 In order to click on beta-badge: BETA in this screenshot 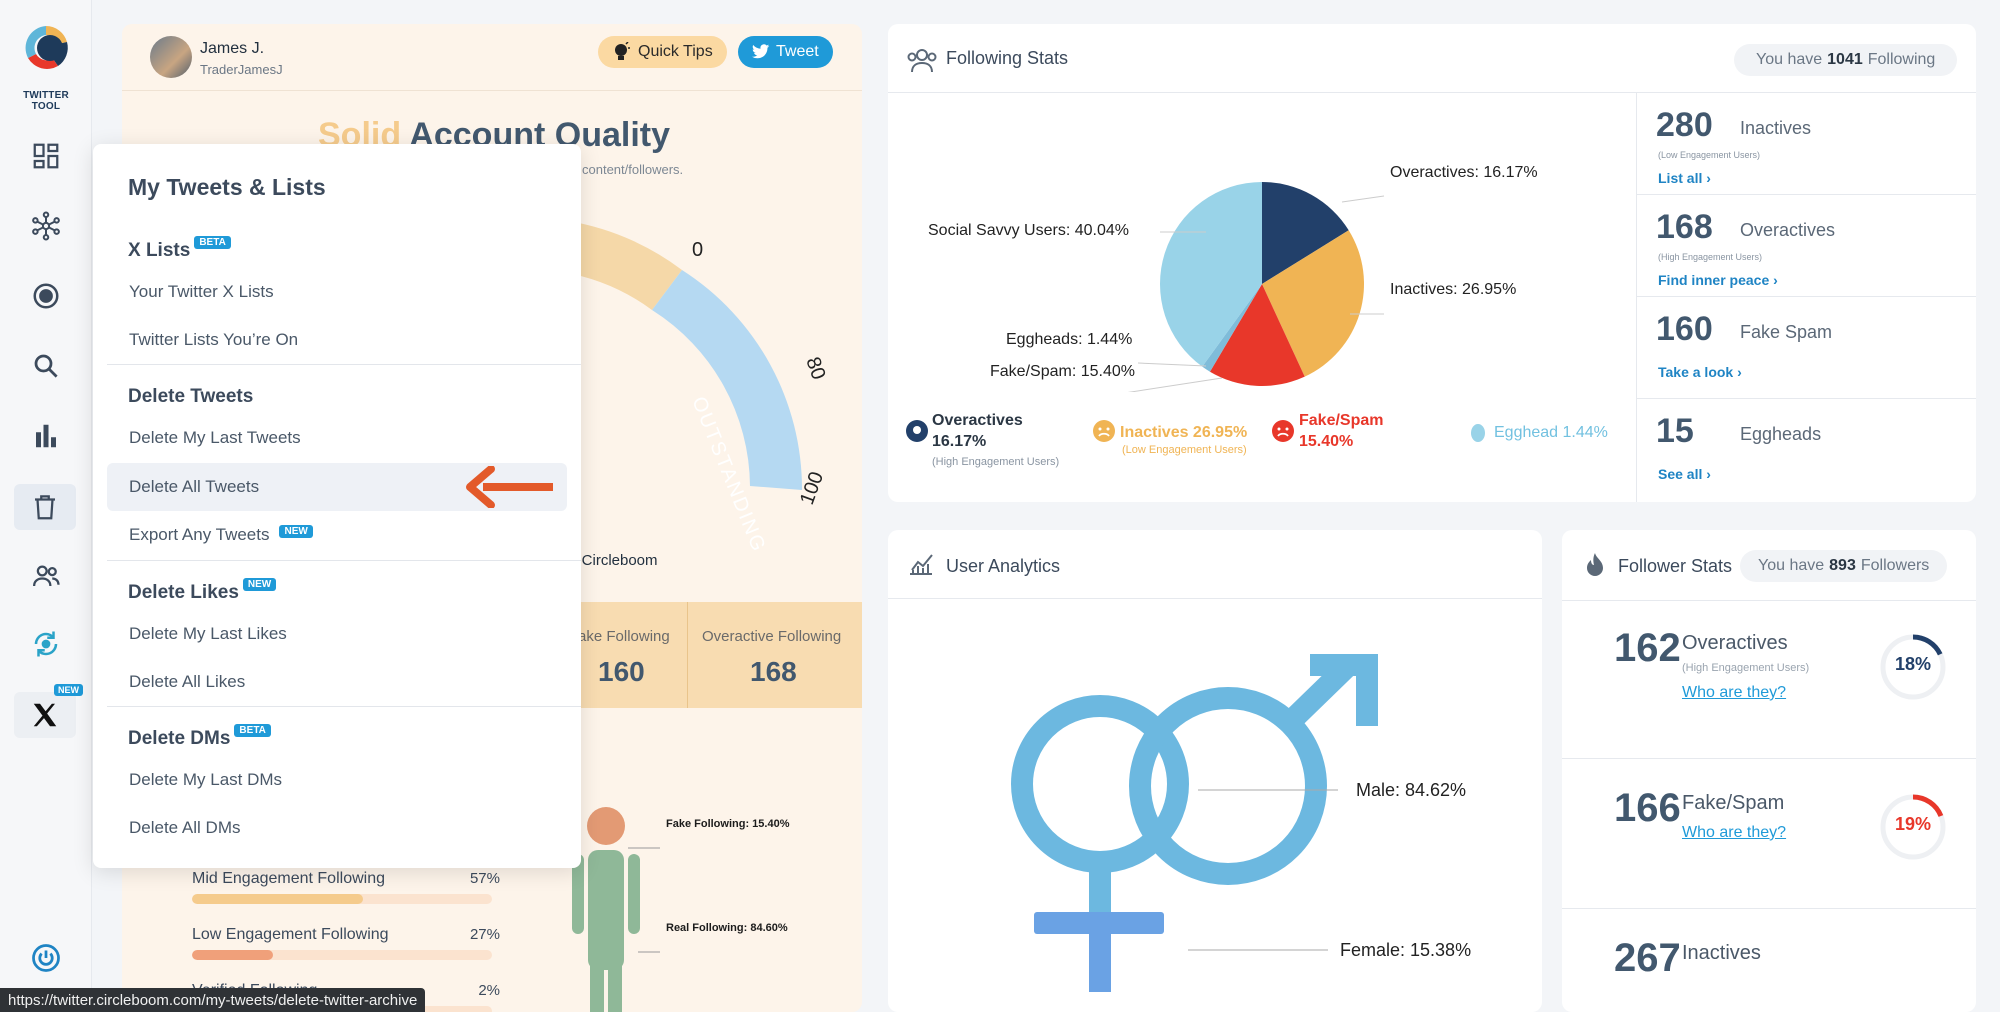, I will do `click(212, 242)`.